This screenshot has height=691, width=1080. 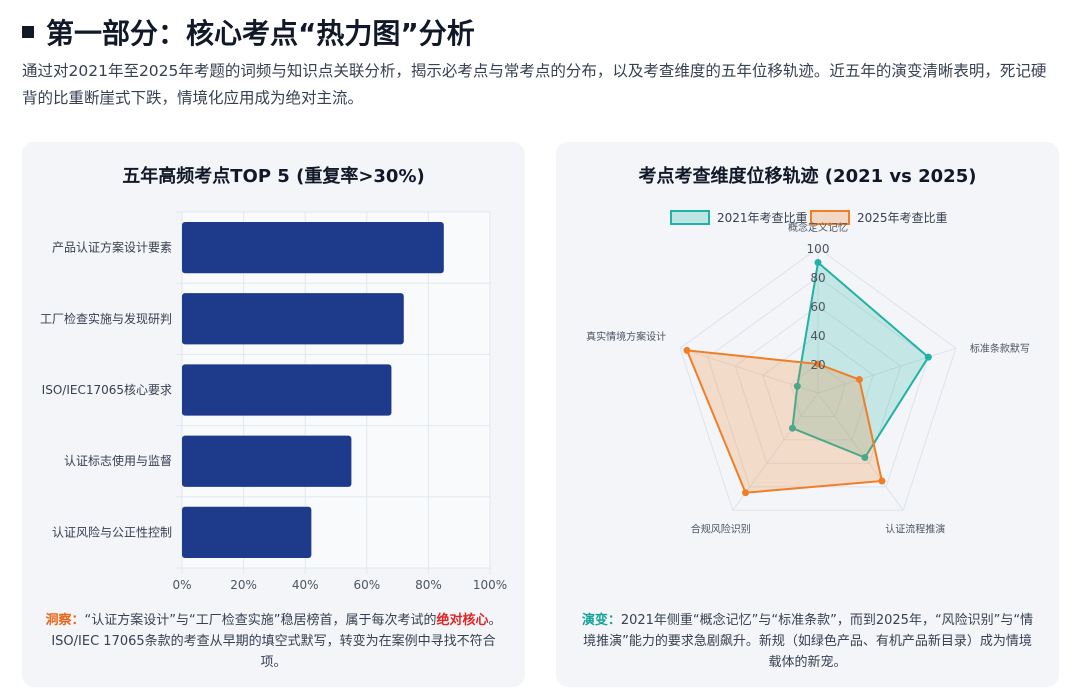 I want to click on x-tick-label: 80%, so click(x=428, y=585).